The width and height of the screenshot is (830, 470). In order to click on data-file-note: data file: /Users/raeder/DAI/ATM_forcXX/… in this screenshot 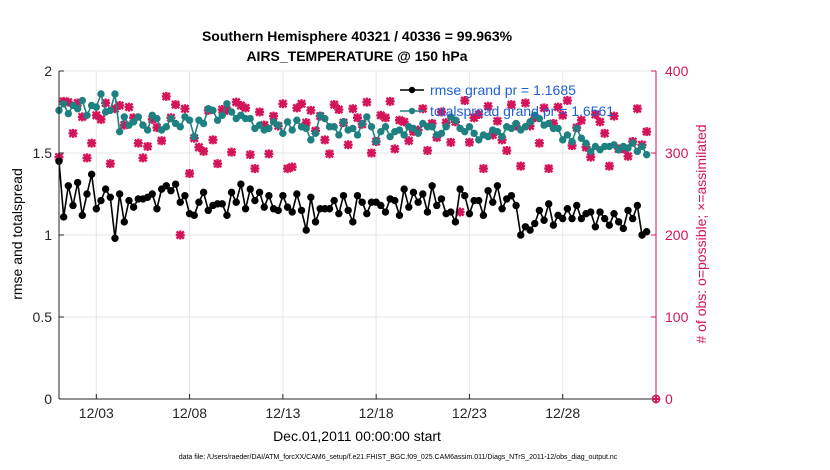, I will do `click(398, 457)`.